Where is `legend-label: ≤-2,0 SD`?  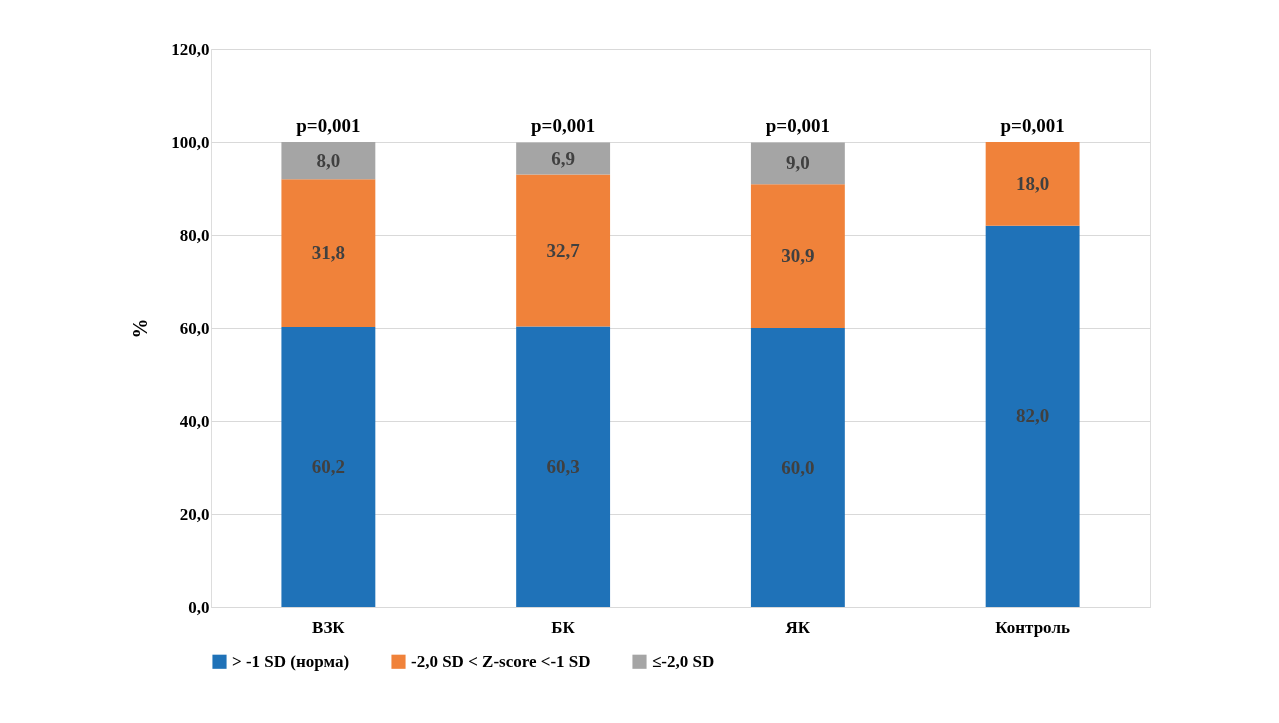 legend-label: ≤-2,0 SD is located at coordinates (683, 661).